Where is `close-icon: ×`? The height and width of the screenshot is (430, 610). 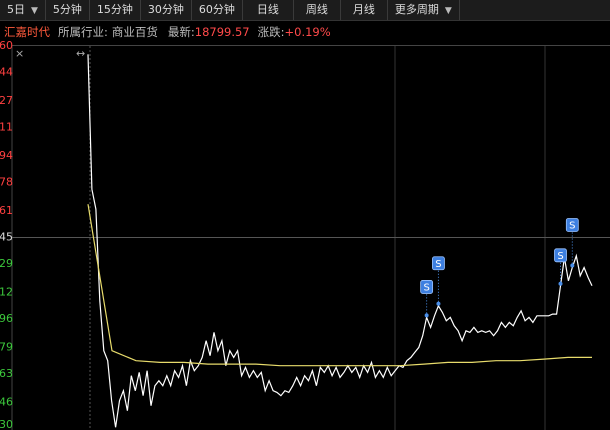
close-icon: × is located at coordinates (19, 53).